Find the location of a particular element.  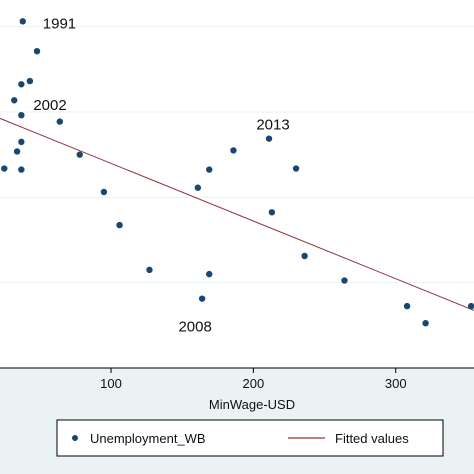

legend-label-unemployment: Unemployment_WB is located at coordinates (148, 438).